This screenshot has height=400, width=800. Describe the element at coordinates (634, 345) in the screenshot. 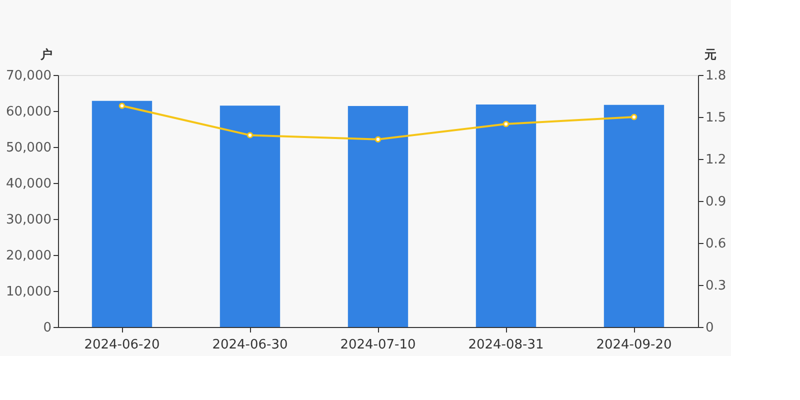

I see `x-tick-label: 2024-09-20` at that location.